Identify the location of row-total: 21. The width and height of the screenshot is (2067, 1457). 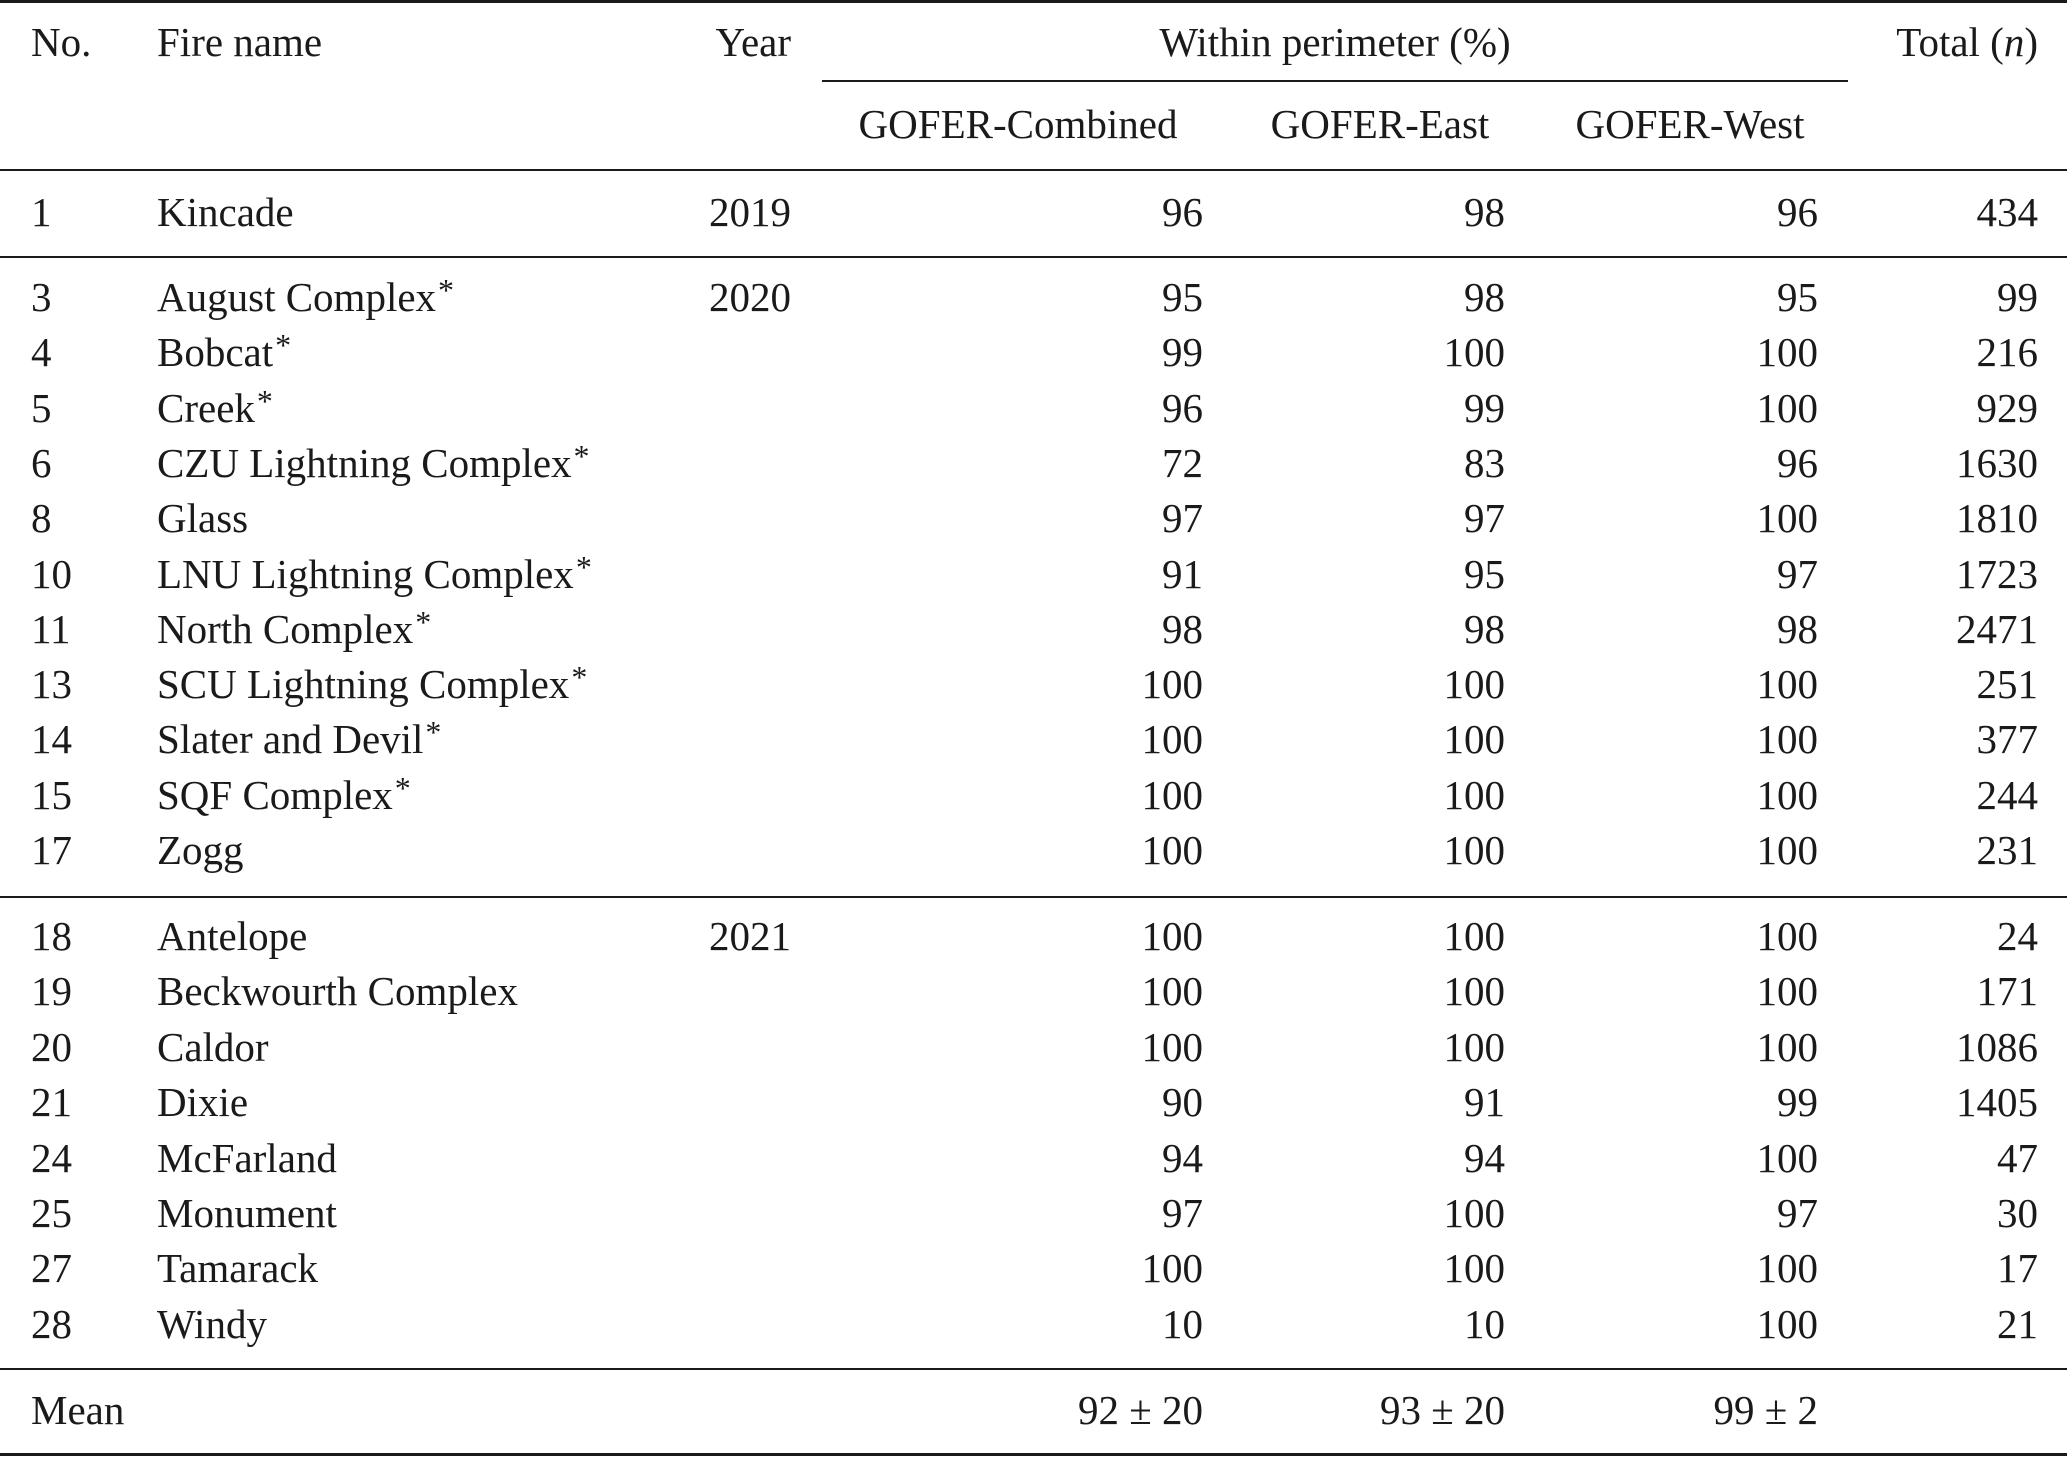
(2017, 1323).